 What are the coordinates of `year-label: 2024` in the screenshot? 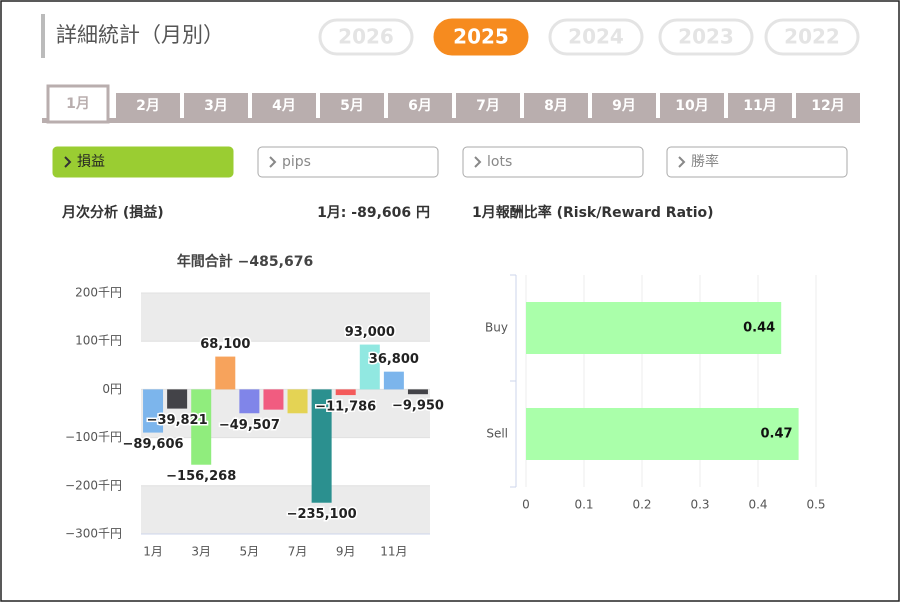 It's located at (596, 37).